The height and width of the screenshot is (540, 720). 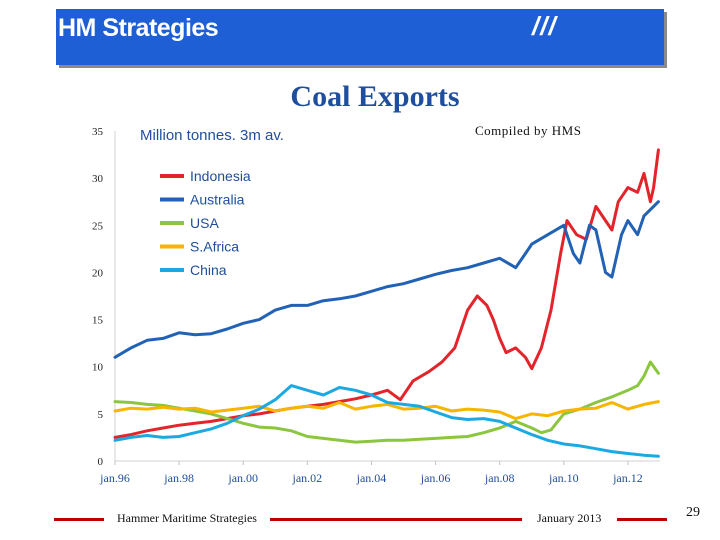 I want to click on y-tick-label: 20, so click(x=98, y=273).